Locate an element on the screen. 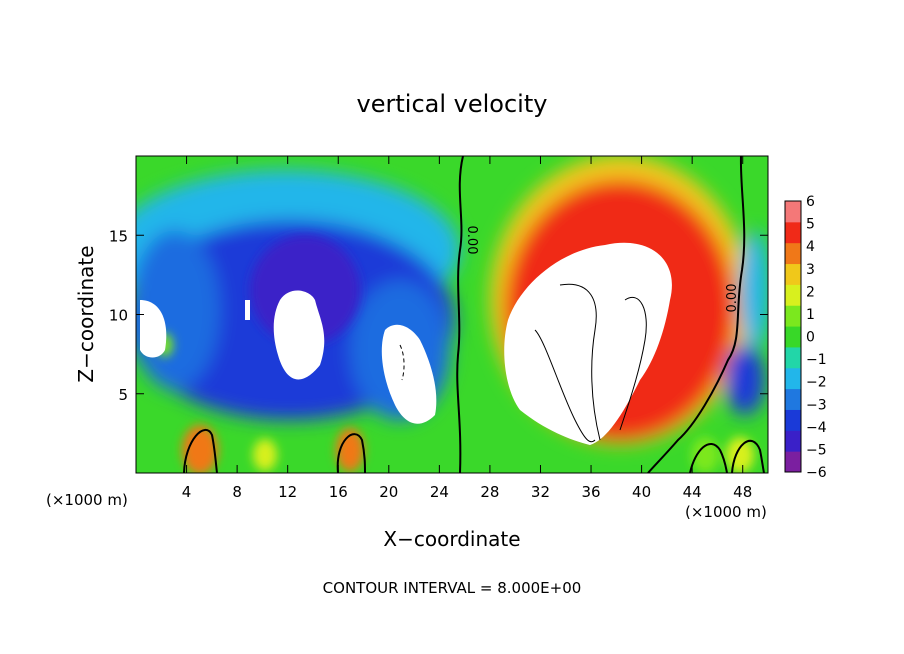 This screenshot has height=654, width=904. y-axis-label: Z−coordinate is located at coordinates (86, 313).